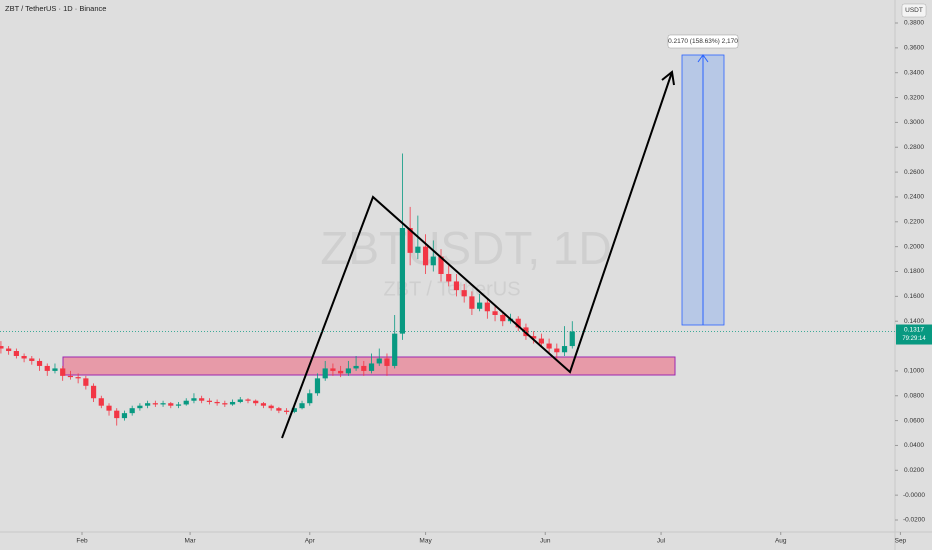 The height and width of the screenshot is (550, 932). What do you see at coordinates (914, 296) in the screenshot?
I see `y-tick-label: 0.1600` at bounding box center [914, 296].